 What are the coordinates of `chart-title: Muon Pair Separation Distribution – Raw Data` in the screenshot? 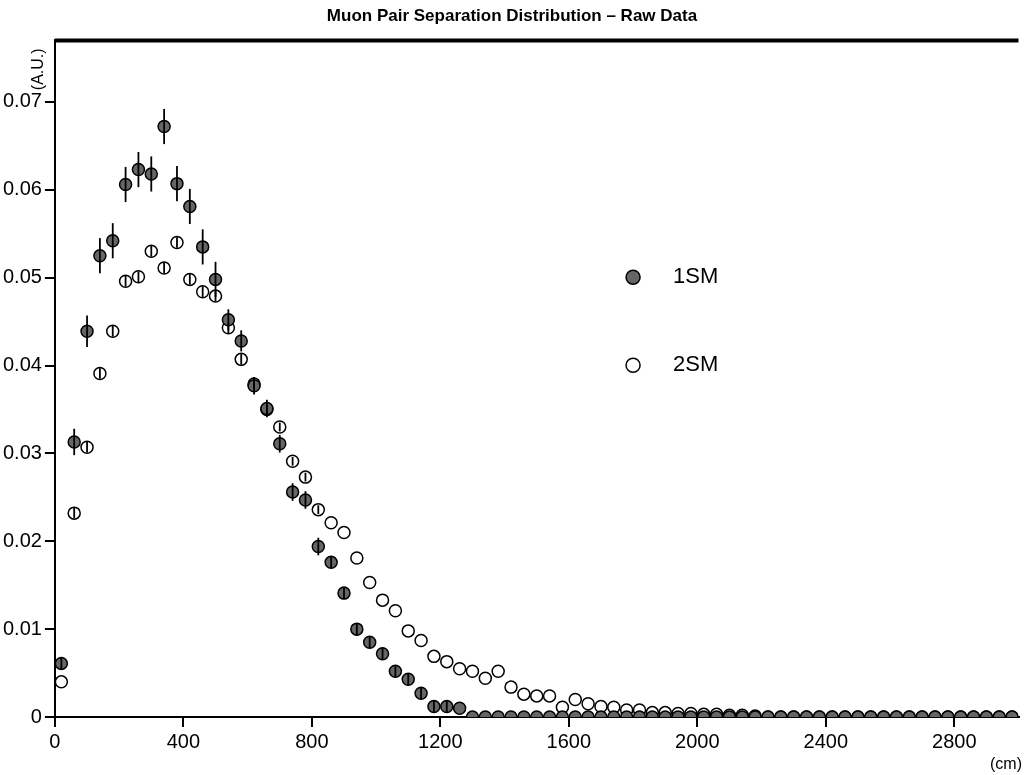 It's located at (512, 15).